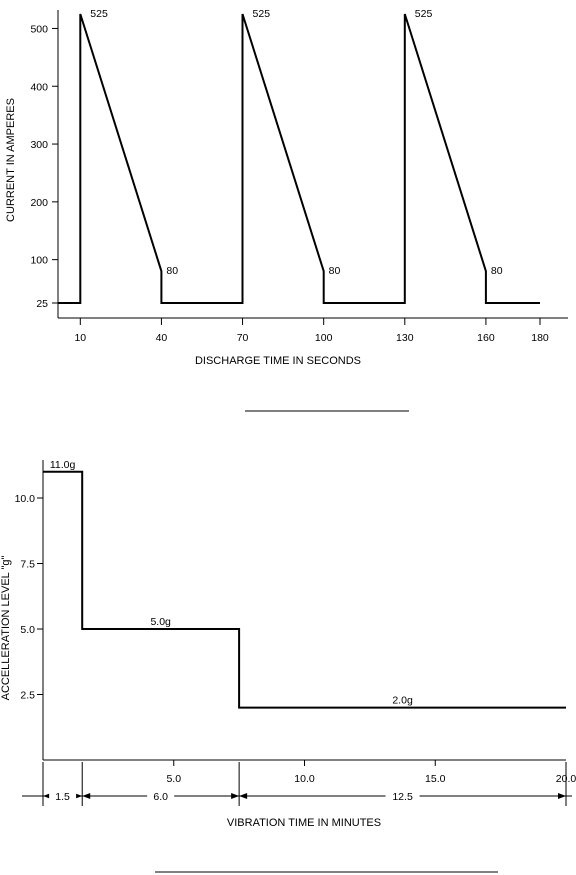 This screenshot has width=576, height=875. I want to click on vibration-x-ticks: 5.0 10.0 15.0 20.0, so click(309, 783).